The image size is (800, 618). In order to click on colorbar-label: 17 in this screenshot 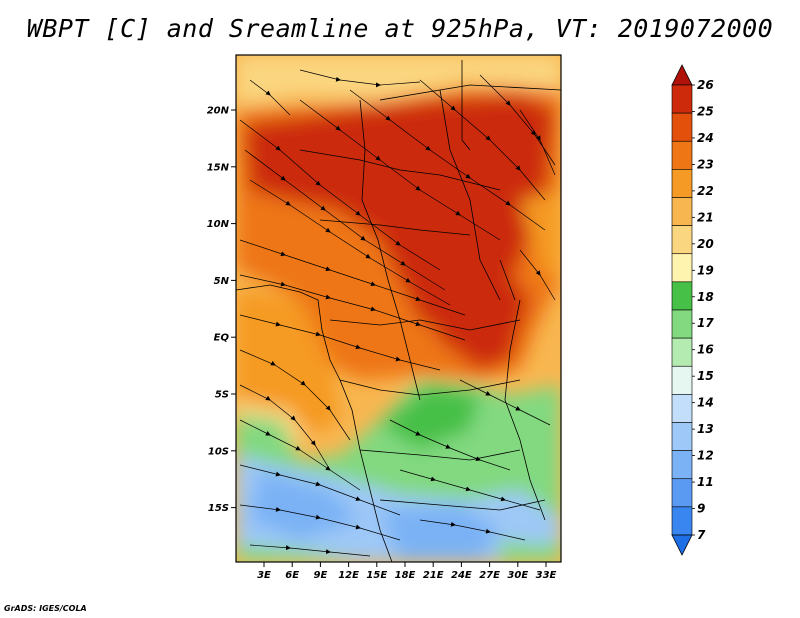, I will do `click(705, 323)`.